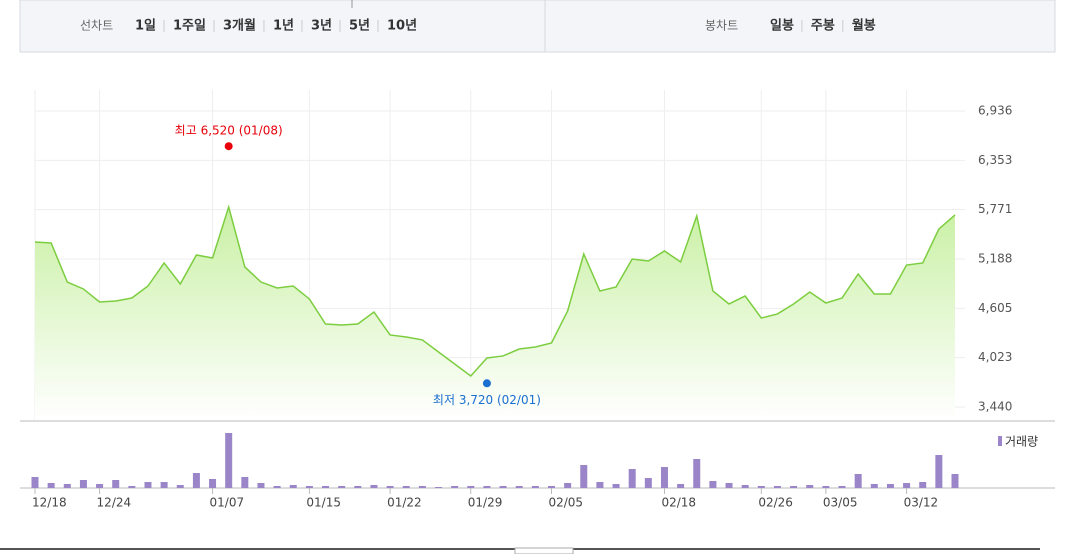 This screenshot has width=1069, height=558. Describe the element at coordinates (782, 26) in the screenshot. I see `candle-tab: 일봉` at that location.